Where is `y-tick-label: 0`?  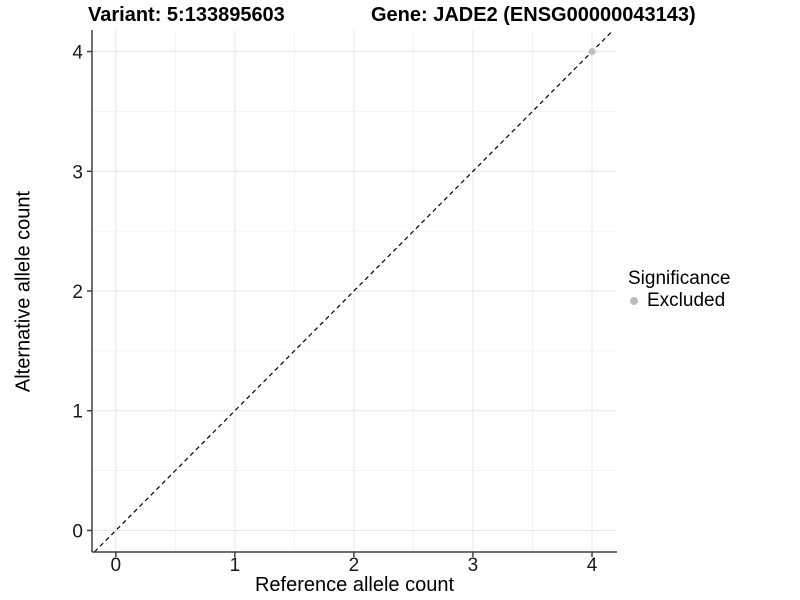
y-tick-label: 0 is located at coordinates (77, 531).